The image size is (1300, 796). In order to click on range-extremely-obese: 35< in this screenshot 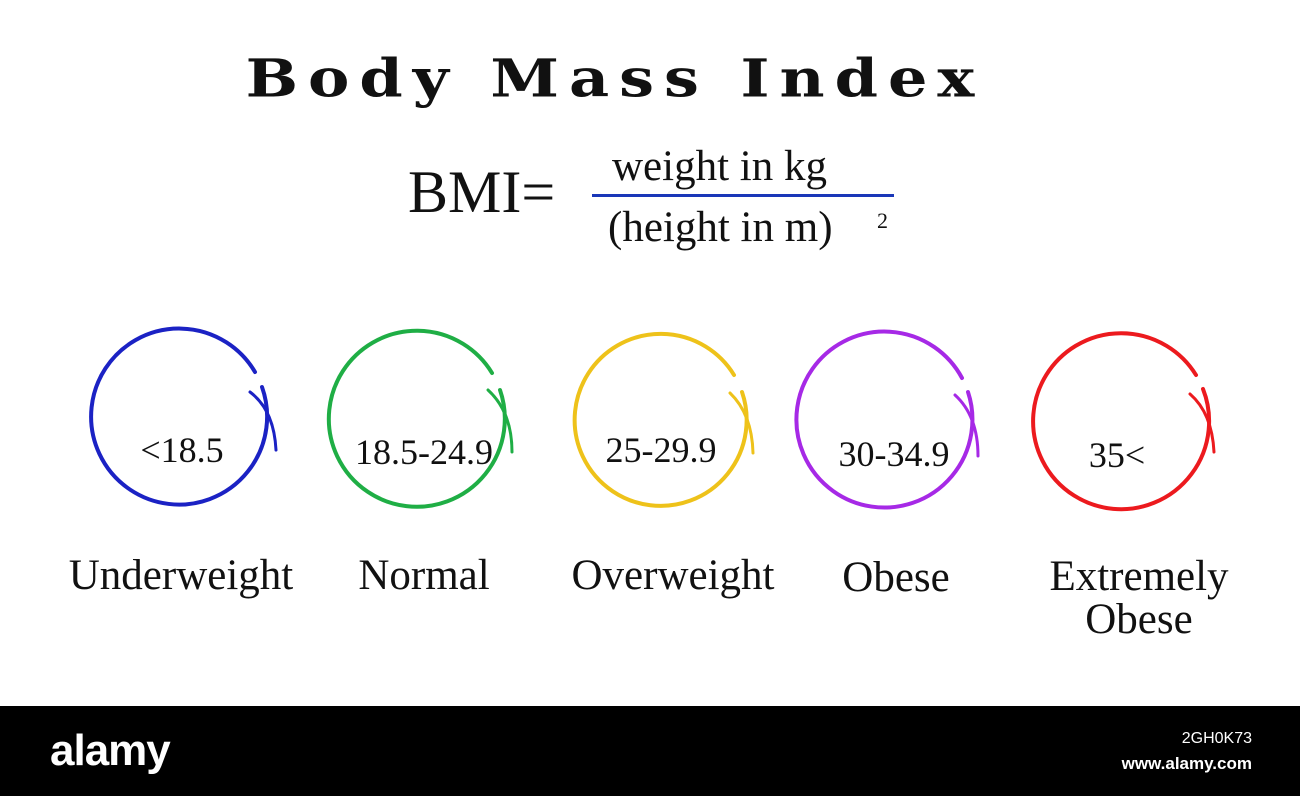, I will do `click(1117, 455)`.